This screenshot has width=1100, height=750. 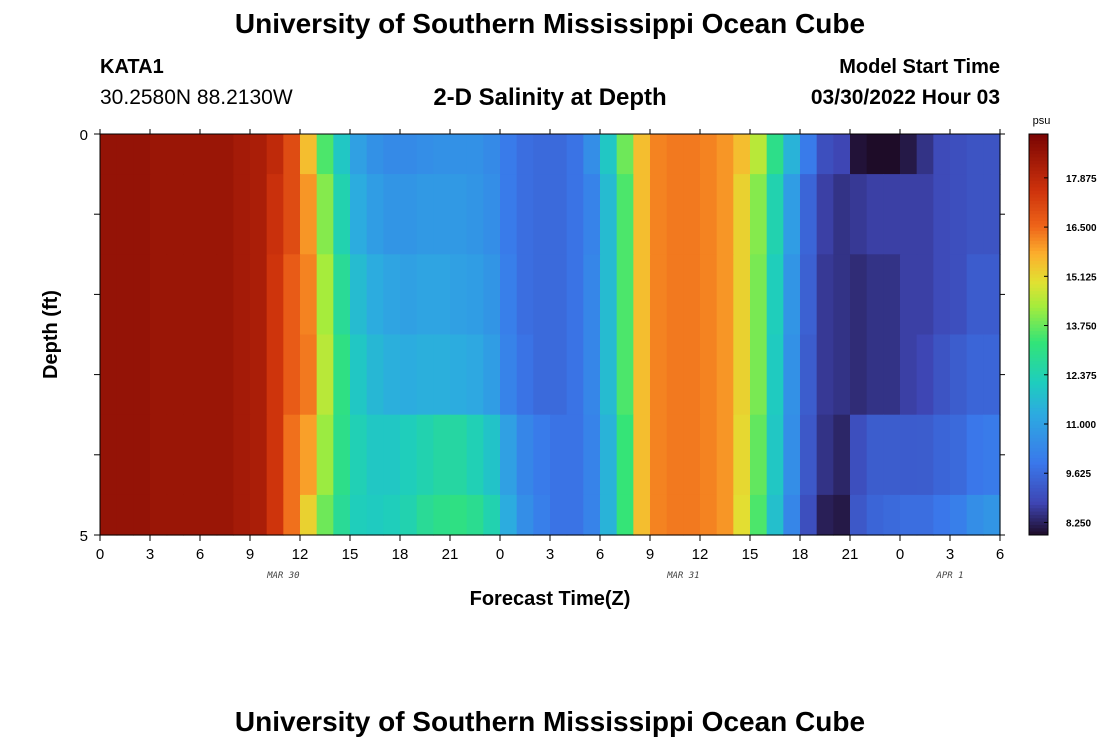 I want to click on y-axis-title: Depth (ft), so click(x=51, y=334).